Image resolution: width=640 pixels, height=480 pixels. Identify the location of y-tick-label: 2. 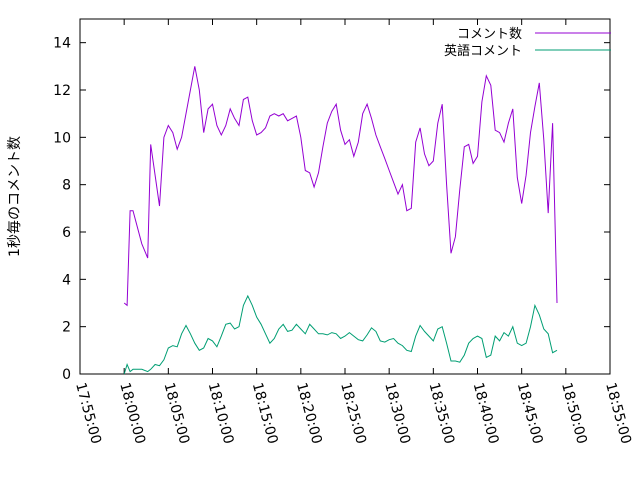
(66, 328).